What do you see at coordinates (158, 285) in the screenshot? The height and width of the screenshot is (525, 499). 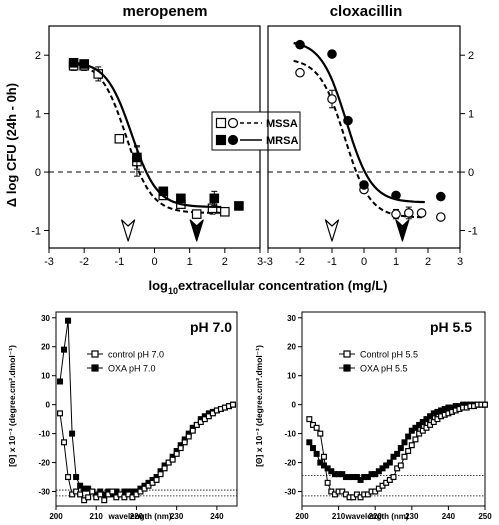 I see `shared-x-axis-label-log: log` at bounding box center [158, 285].